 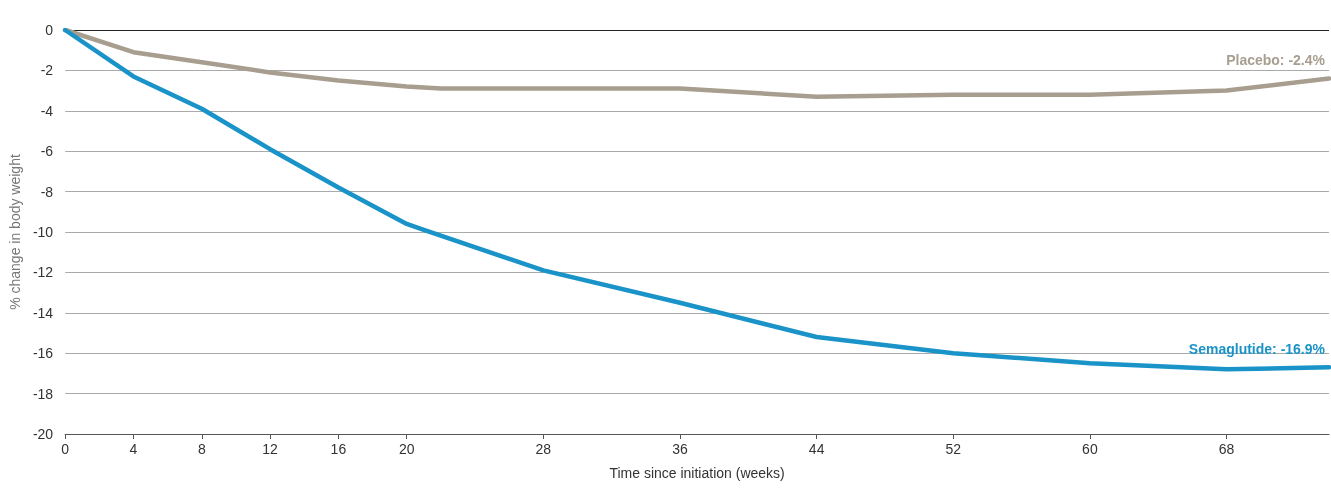 I want to click on x-tick-label: 44, so click(x=816, y=449).